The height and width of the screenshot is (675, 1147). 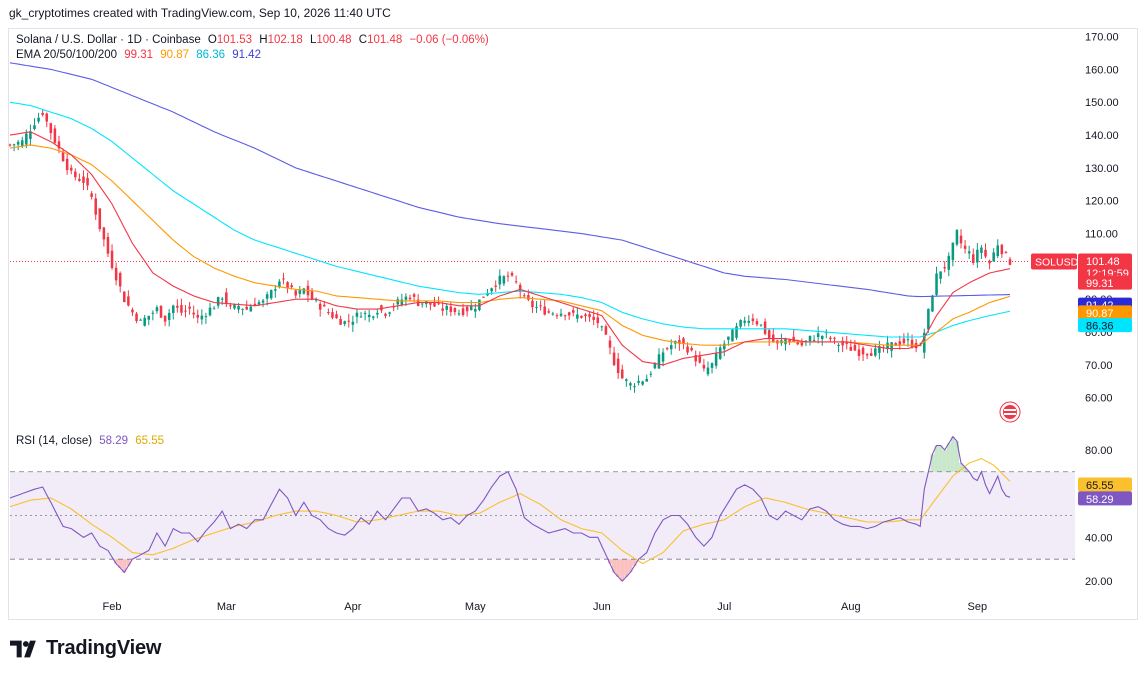 What do you see at coordinates (1101, 235) in the screenshot?
I see `price-tick-label: 110.00` at bounding box center [1101, 235].